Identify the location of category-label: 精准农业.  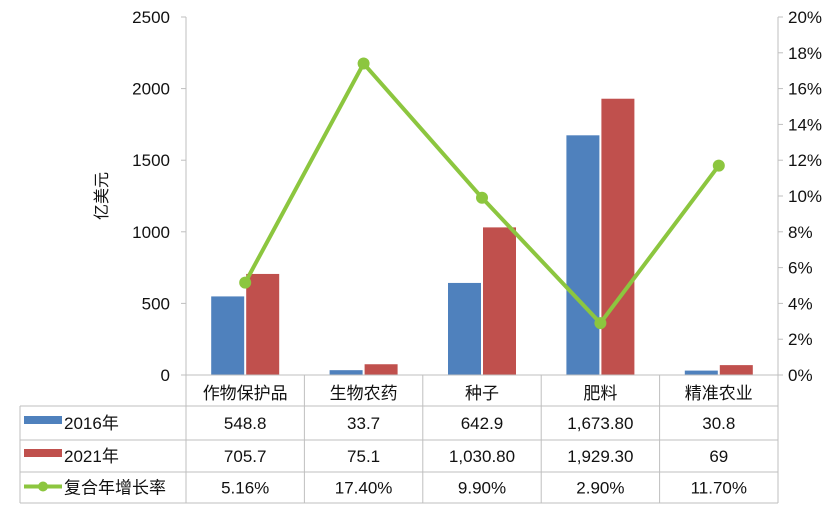
(719, 393).